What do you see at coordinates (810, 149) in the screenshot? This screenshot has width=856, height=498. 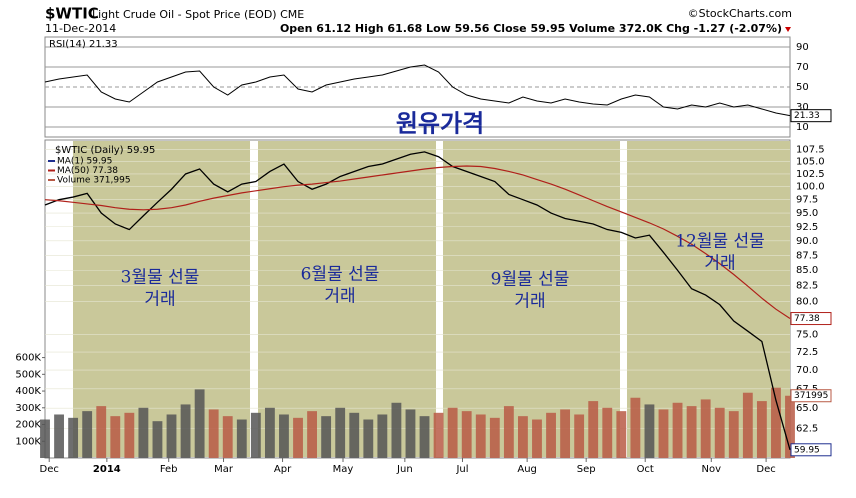 I see `y-tick-label: 107.5` at bounding box center [810, 149].